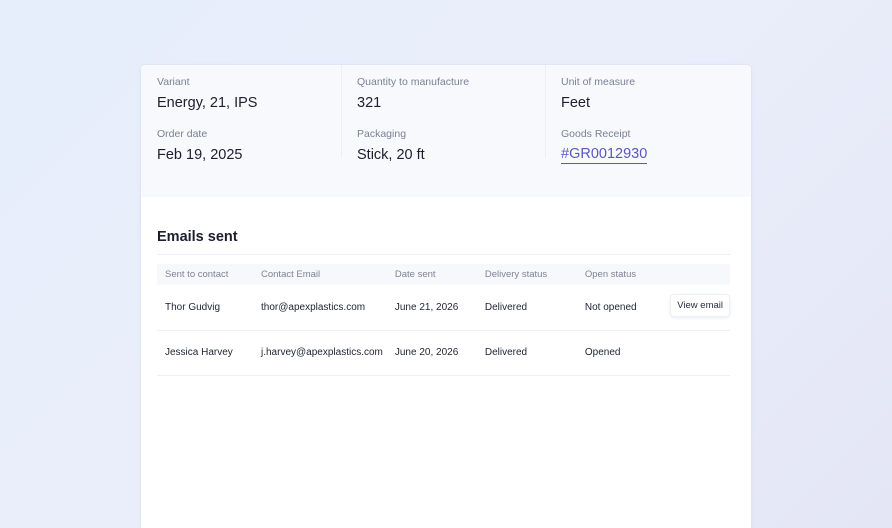 Image resolution: width=892 pixels, height=528 pixels. I want to click on field-quantity: Quantity to manufacture 321, so click(443, 94).